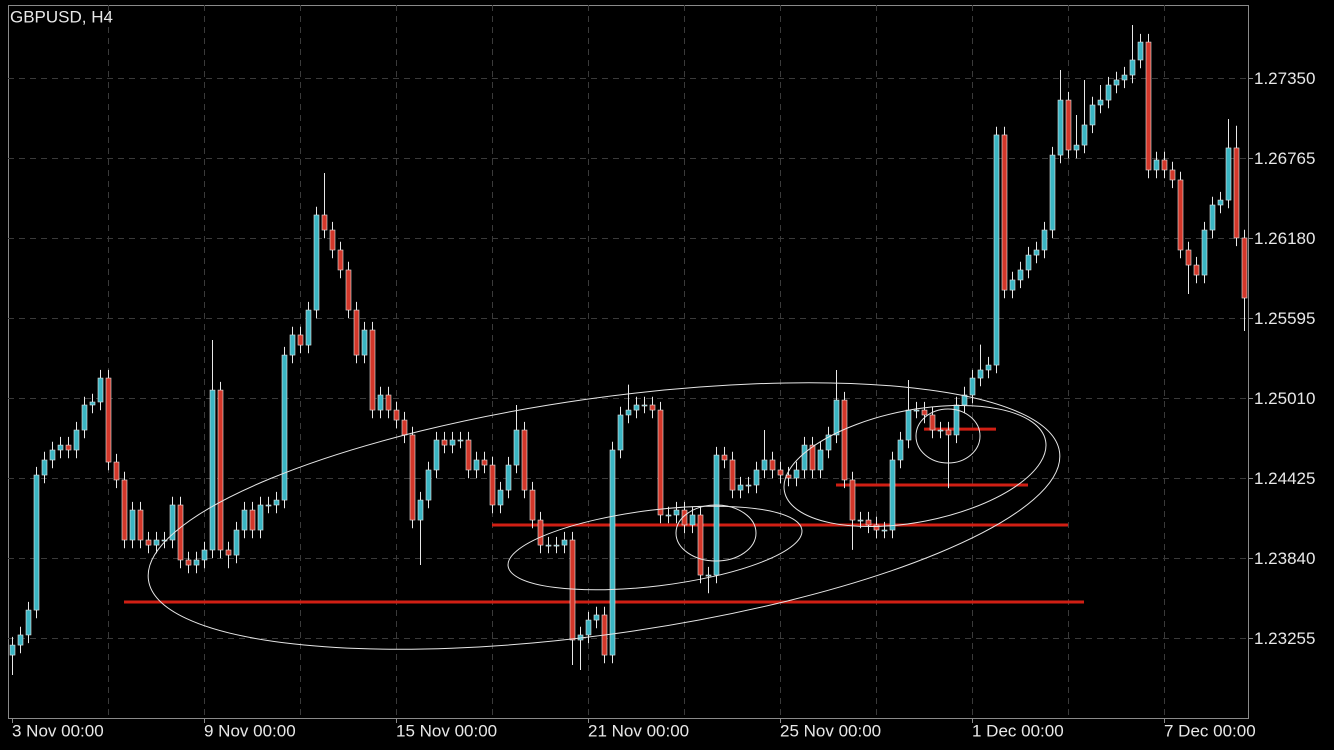 This screenshot has width=1334, height=750. I want to click on y-tick-label: 1.26765, so click(1284, 158).